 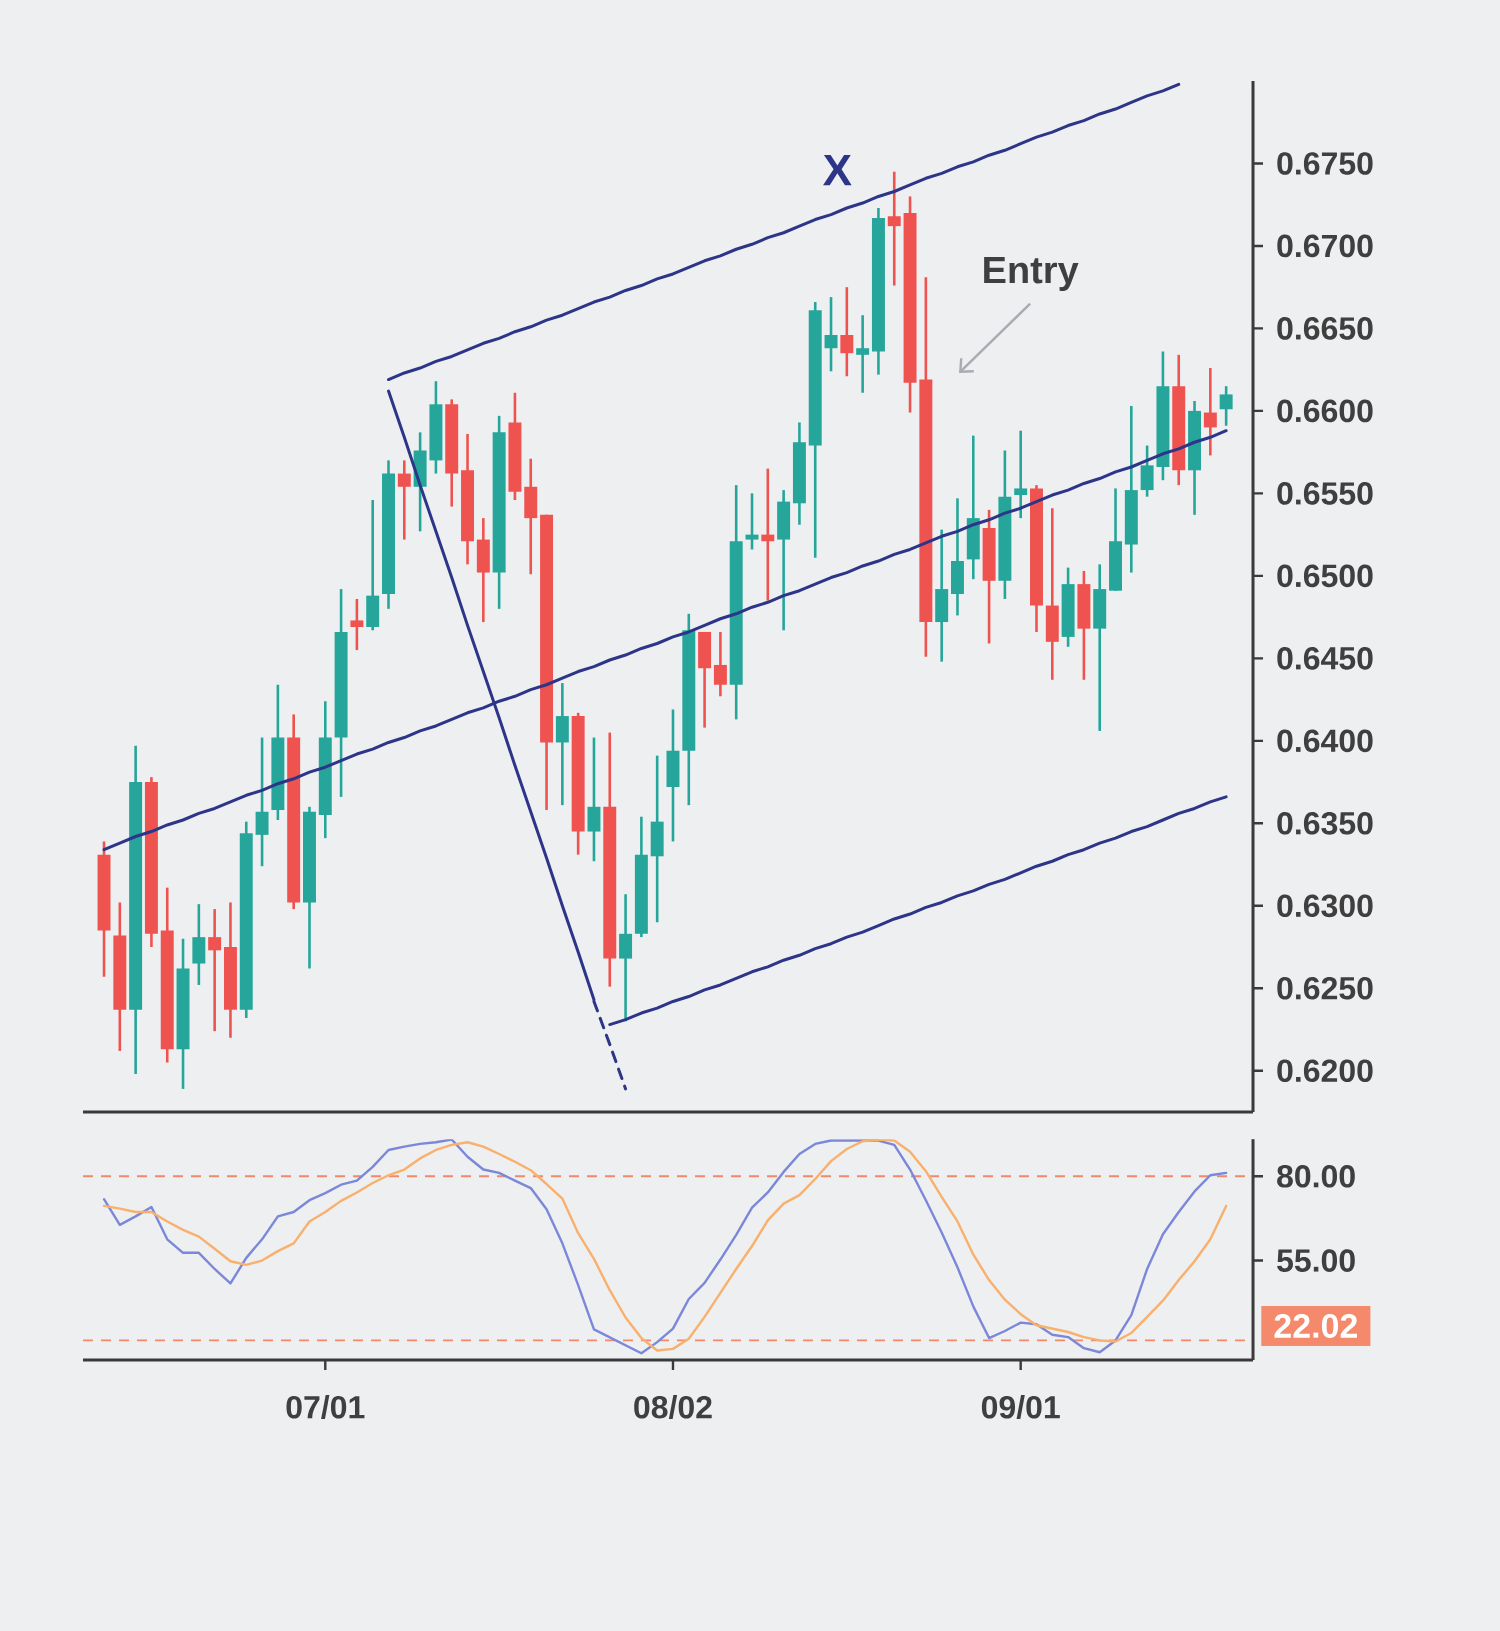 What do you see at coordinates (1031, 273) in the screenshot?
I see `annotation: Entry` at bounding box center [1031, 273].